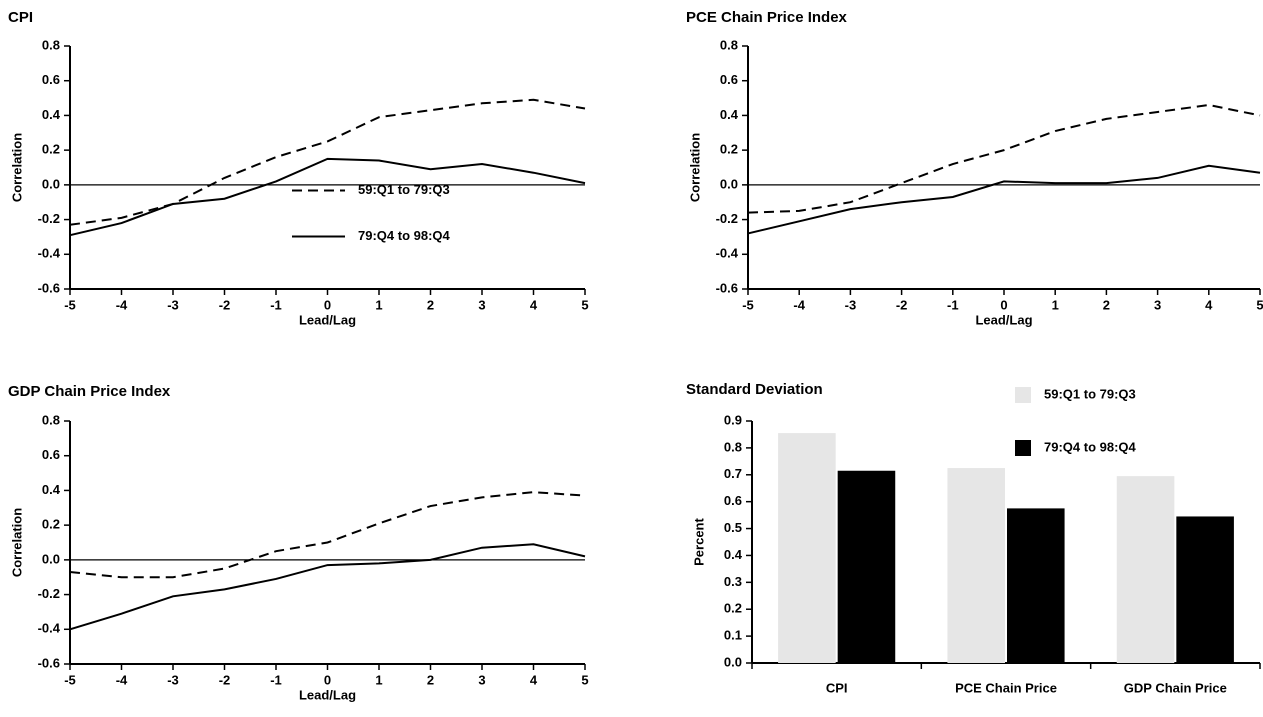  What do you see at coordinates (1006, 687) in the screenshot?
I see `x-tick-label: PCE Chain Price` at bounding box center [1006, 687].